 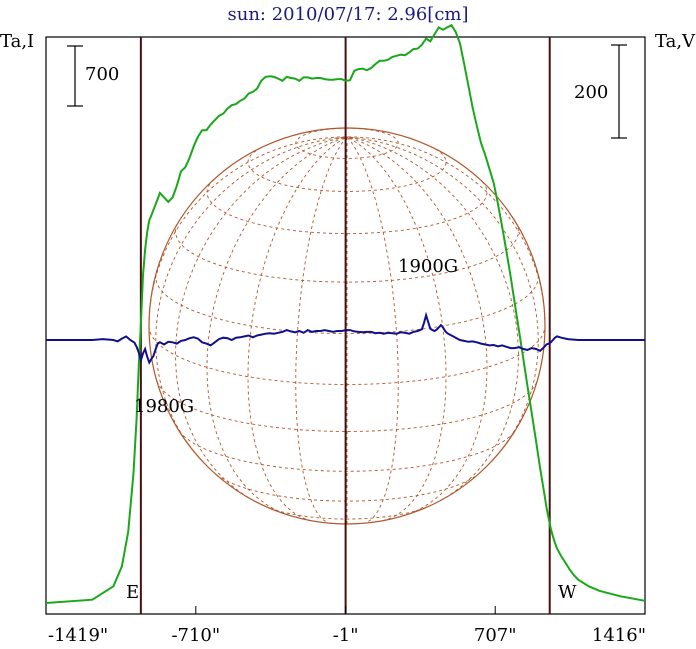 What do you see at coordinates (495, 635) in the screenshot?
I see `x-tick-label: 707"` at bounding box center [495, 635].